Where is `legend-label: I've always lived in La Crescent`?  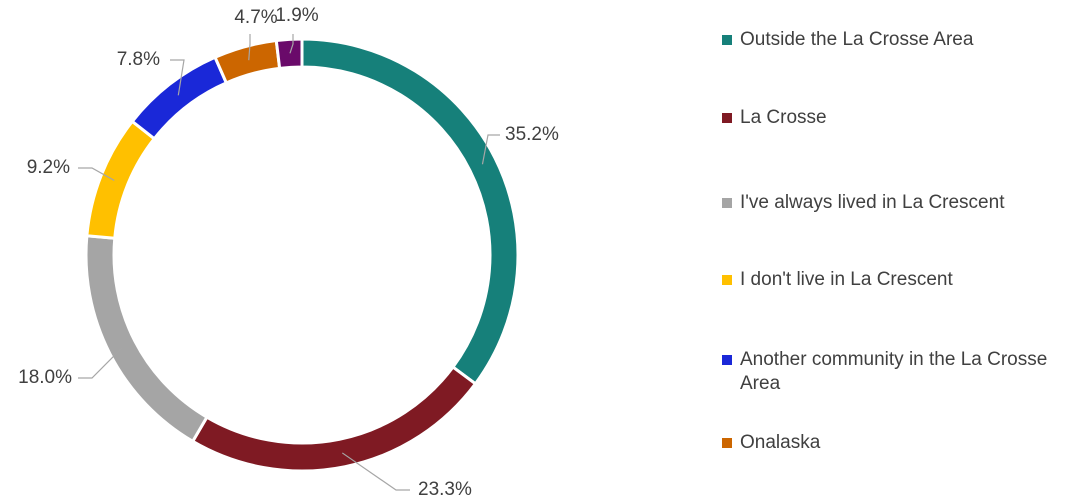 legend-label: I've always lived in La Crescent is located at coordinates (872, 202).